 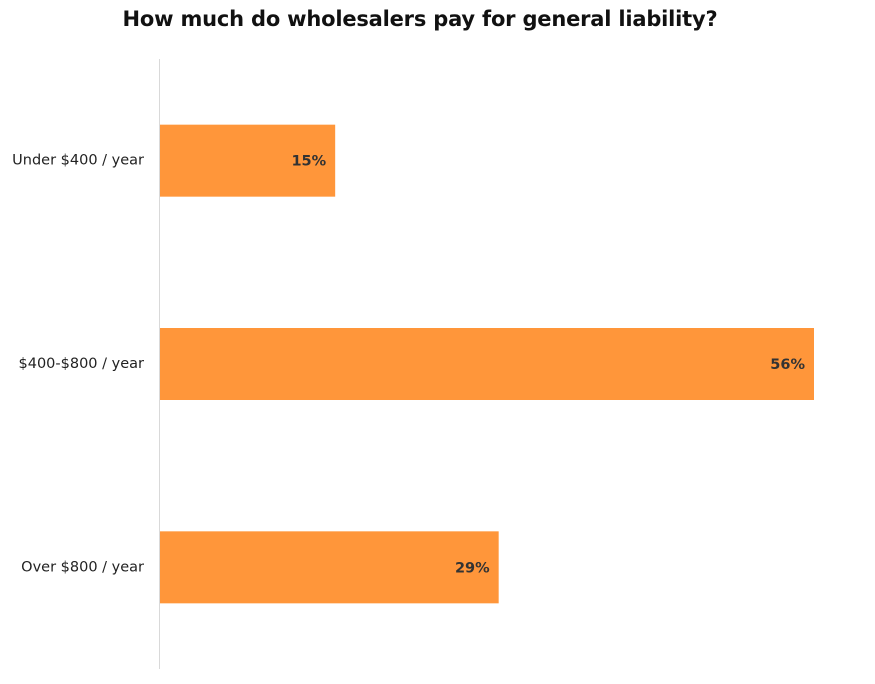 I want to click on value-label-2: 29%, so click(x=472, y=568).